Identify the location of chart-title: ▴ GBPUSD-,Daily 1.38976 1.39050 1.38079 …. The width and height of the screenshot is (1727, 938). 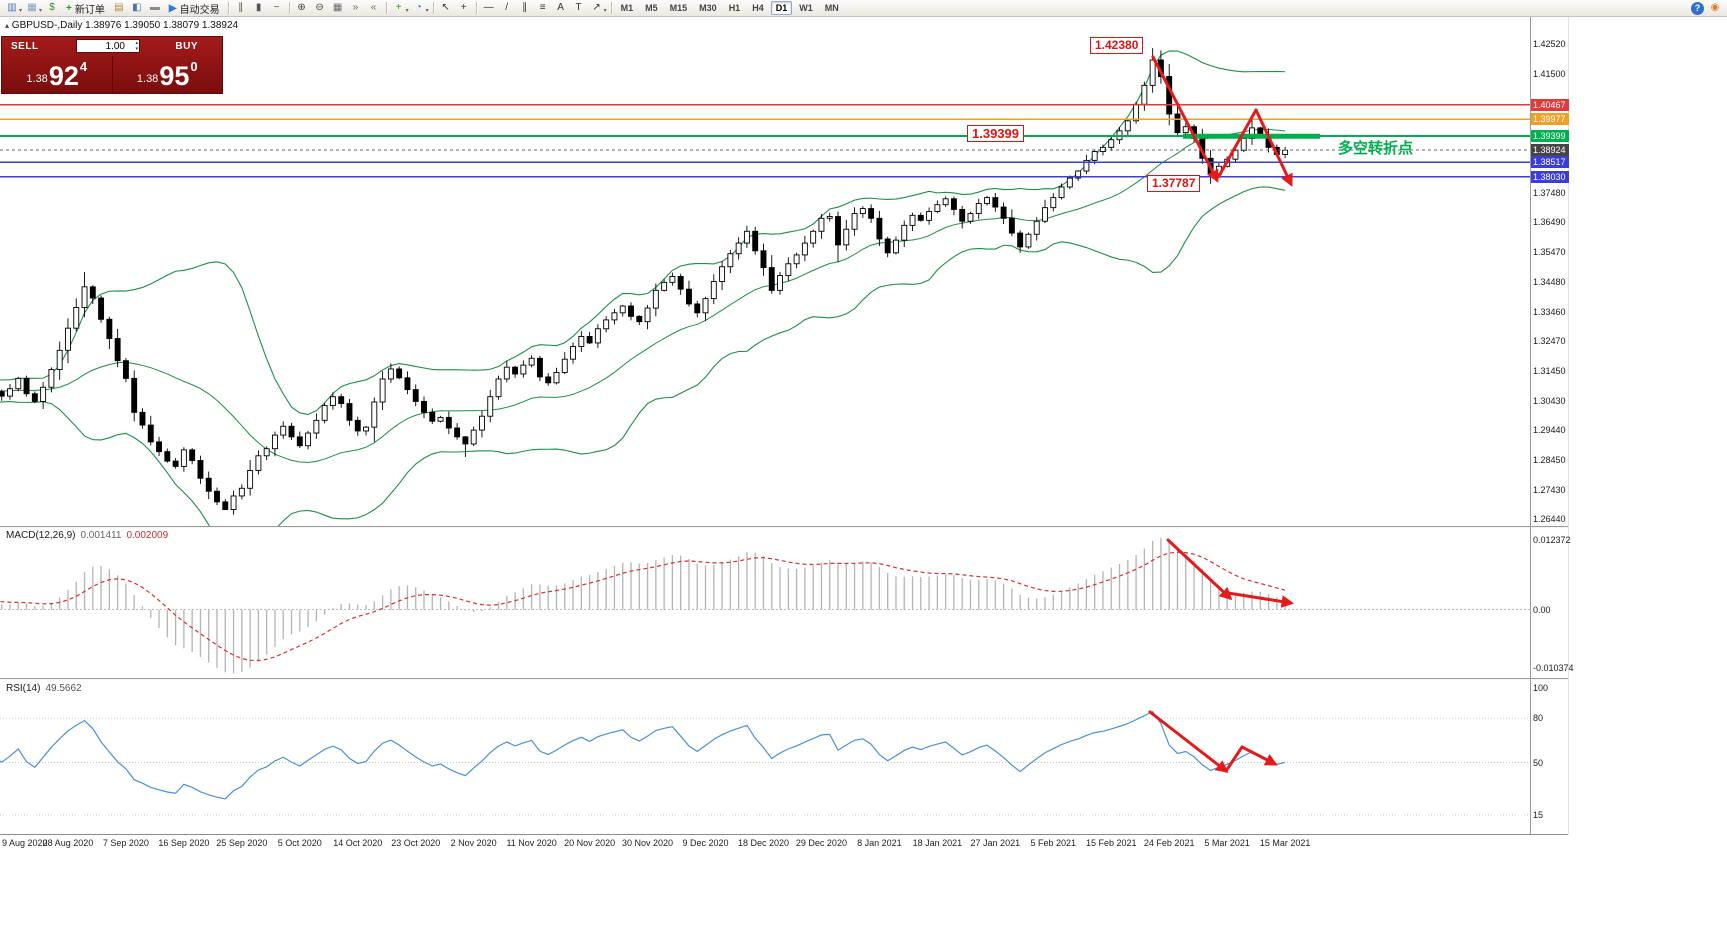
(121, 25).